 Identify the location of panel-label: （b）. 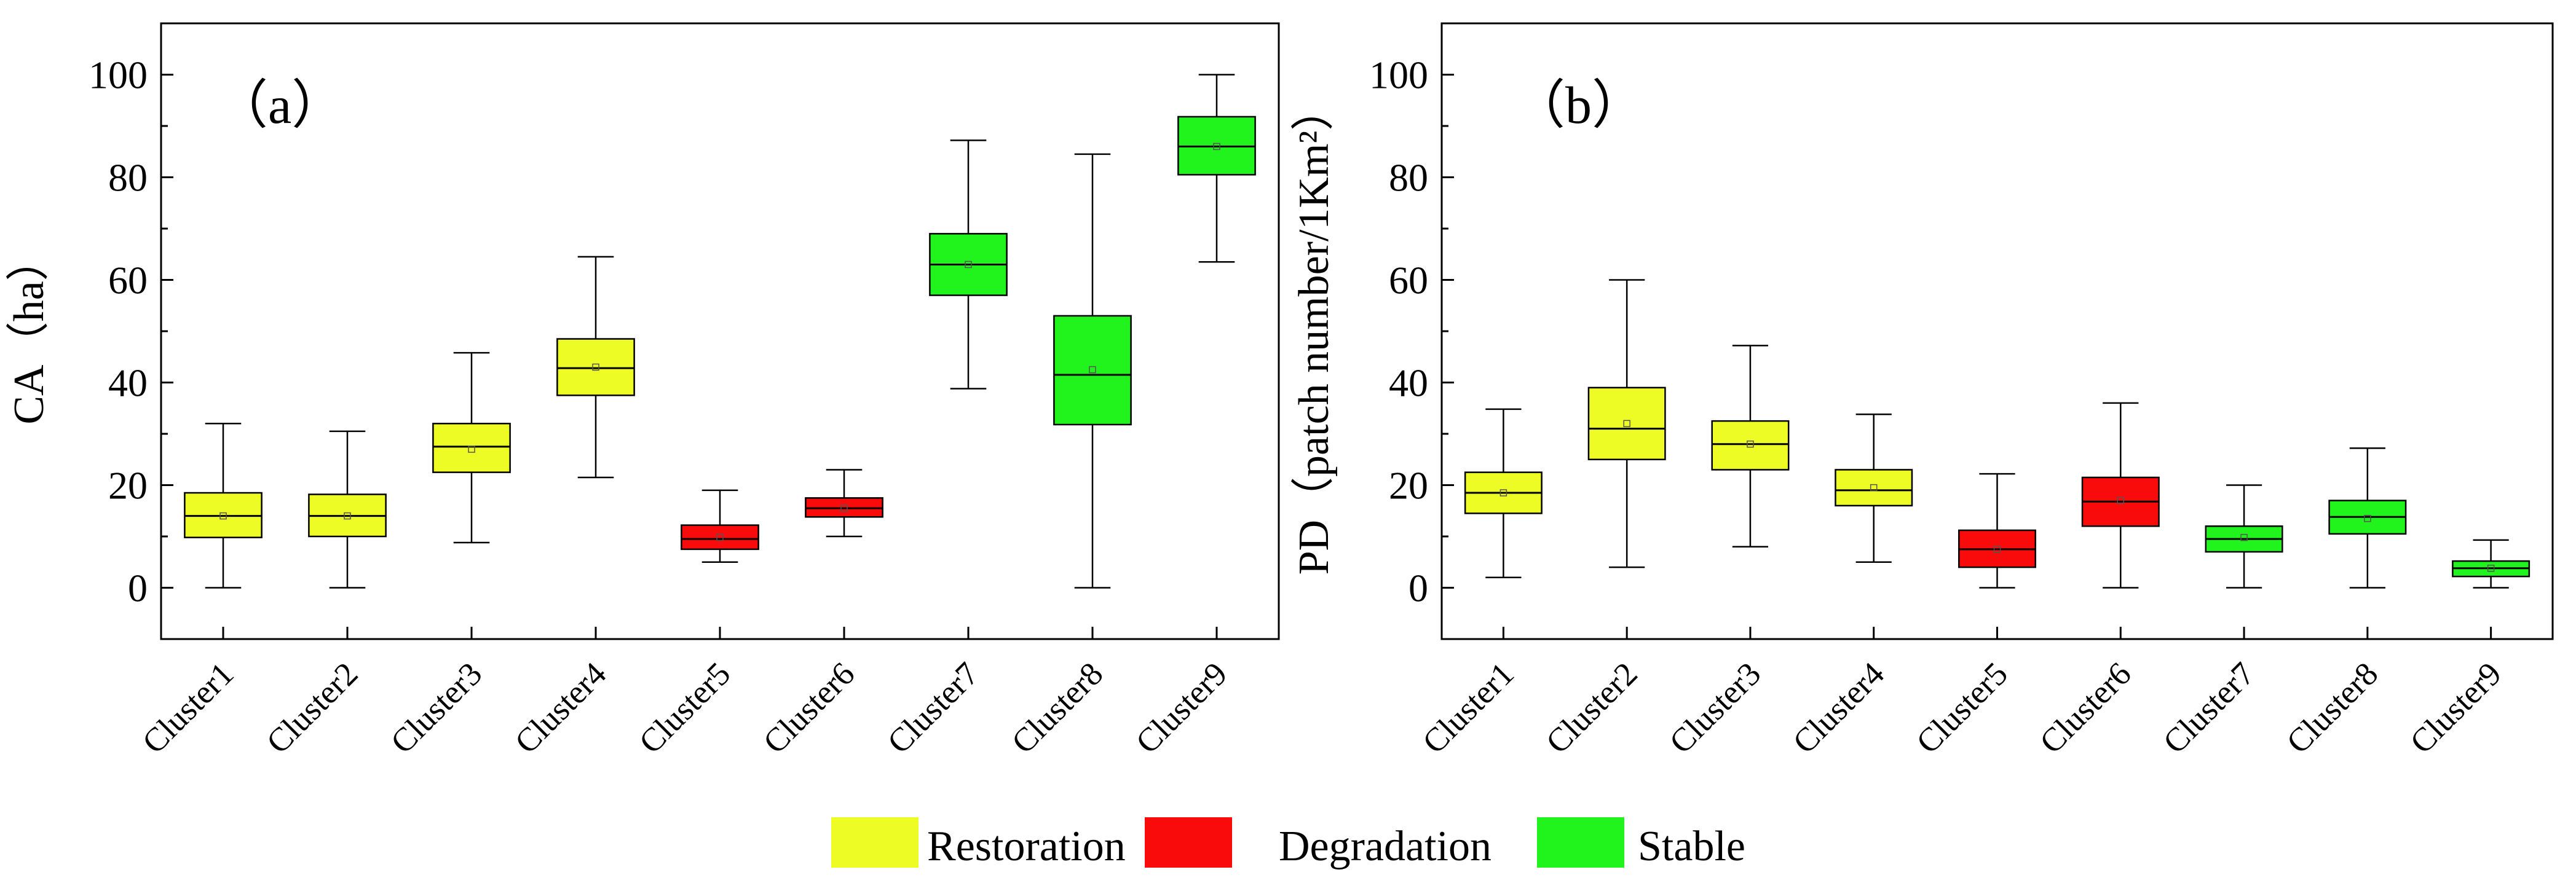
(1578, 105).